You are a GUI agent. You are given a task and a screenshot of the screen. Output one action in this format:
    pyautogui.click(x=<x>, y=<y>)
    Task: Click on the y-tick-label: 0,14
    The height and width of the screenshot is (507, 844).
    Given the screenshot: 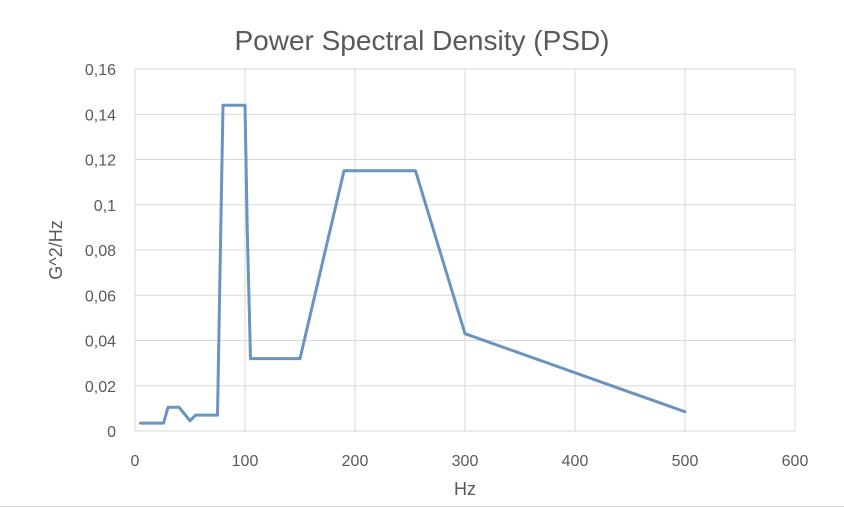 What is the action you would take?
    pyautogui.click(x=100, y=115)
    